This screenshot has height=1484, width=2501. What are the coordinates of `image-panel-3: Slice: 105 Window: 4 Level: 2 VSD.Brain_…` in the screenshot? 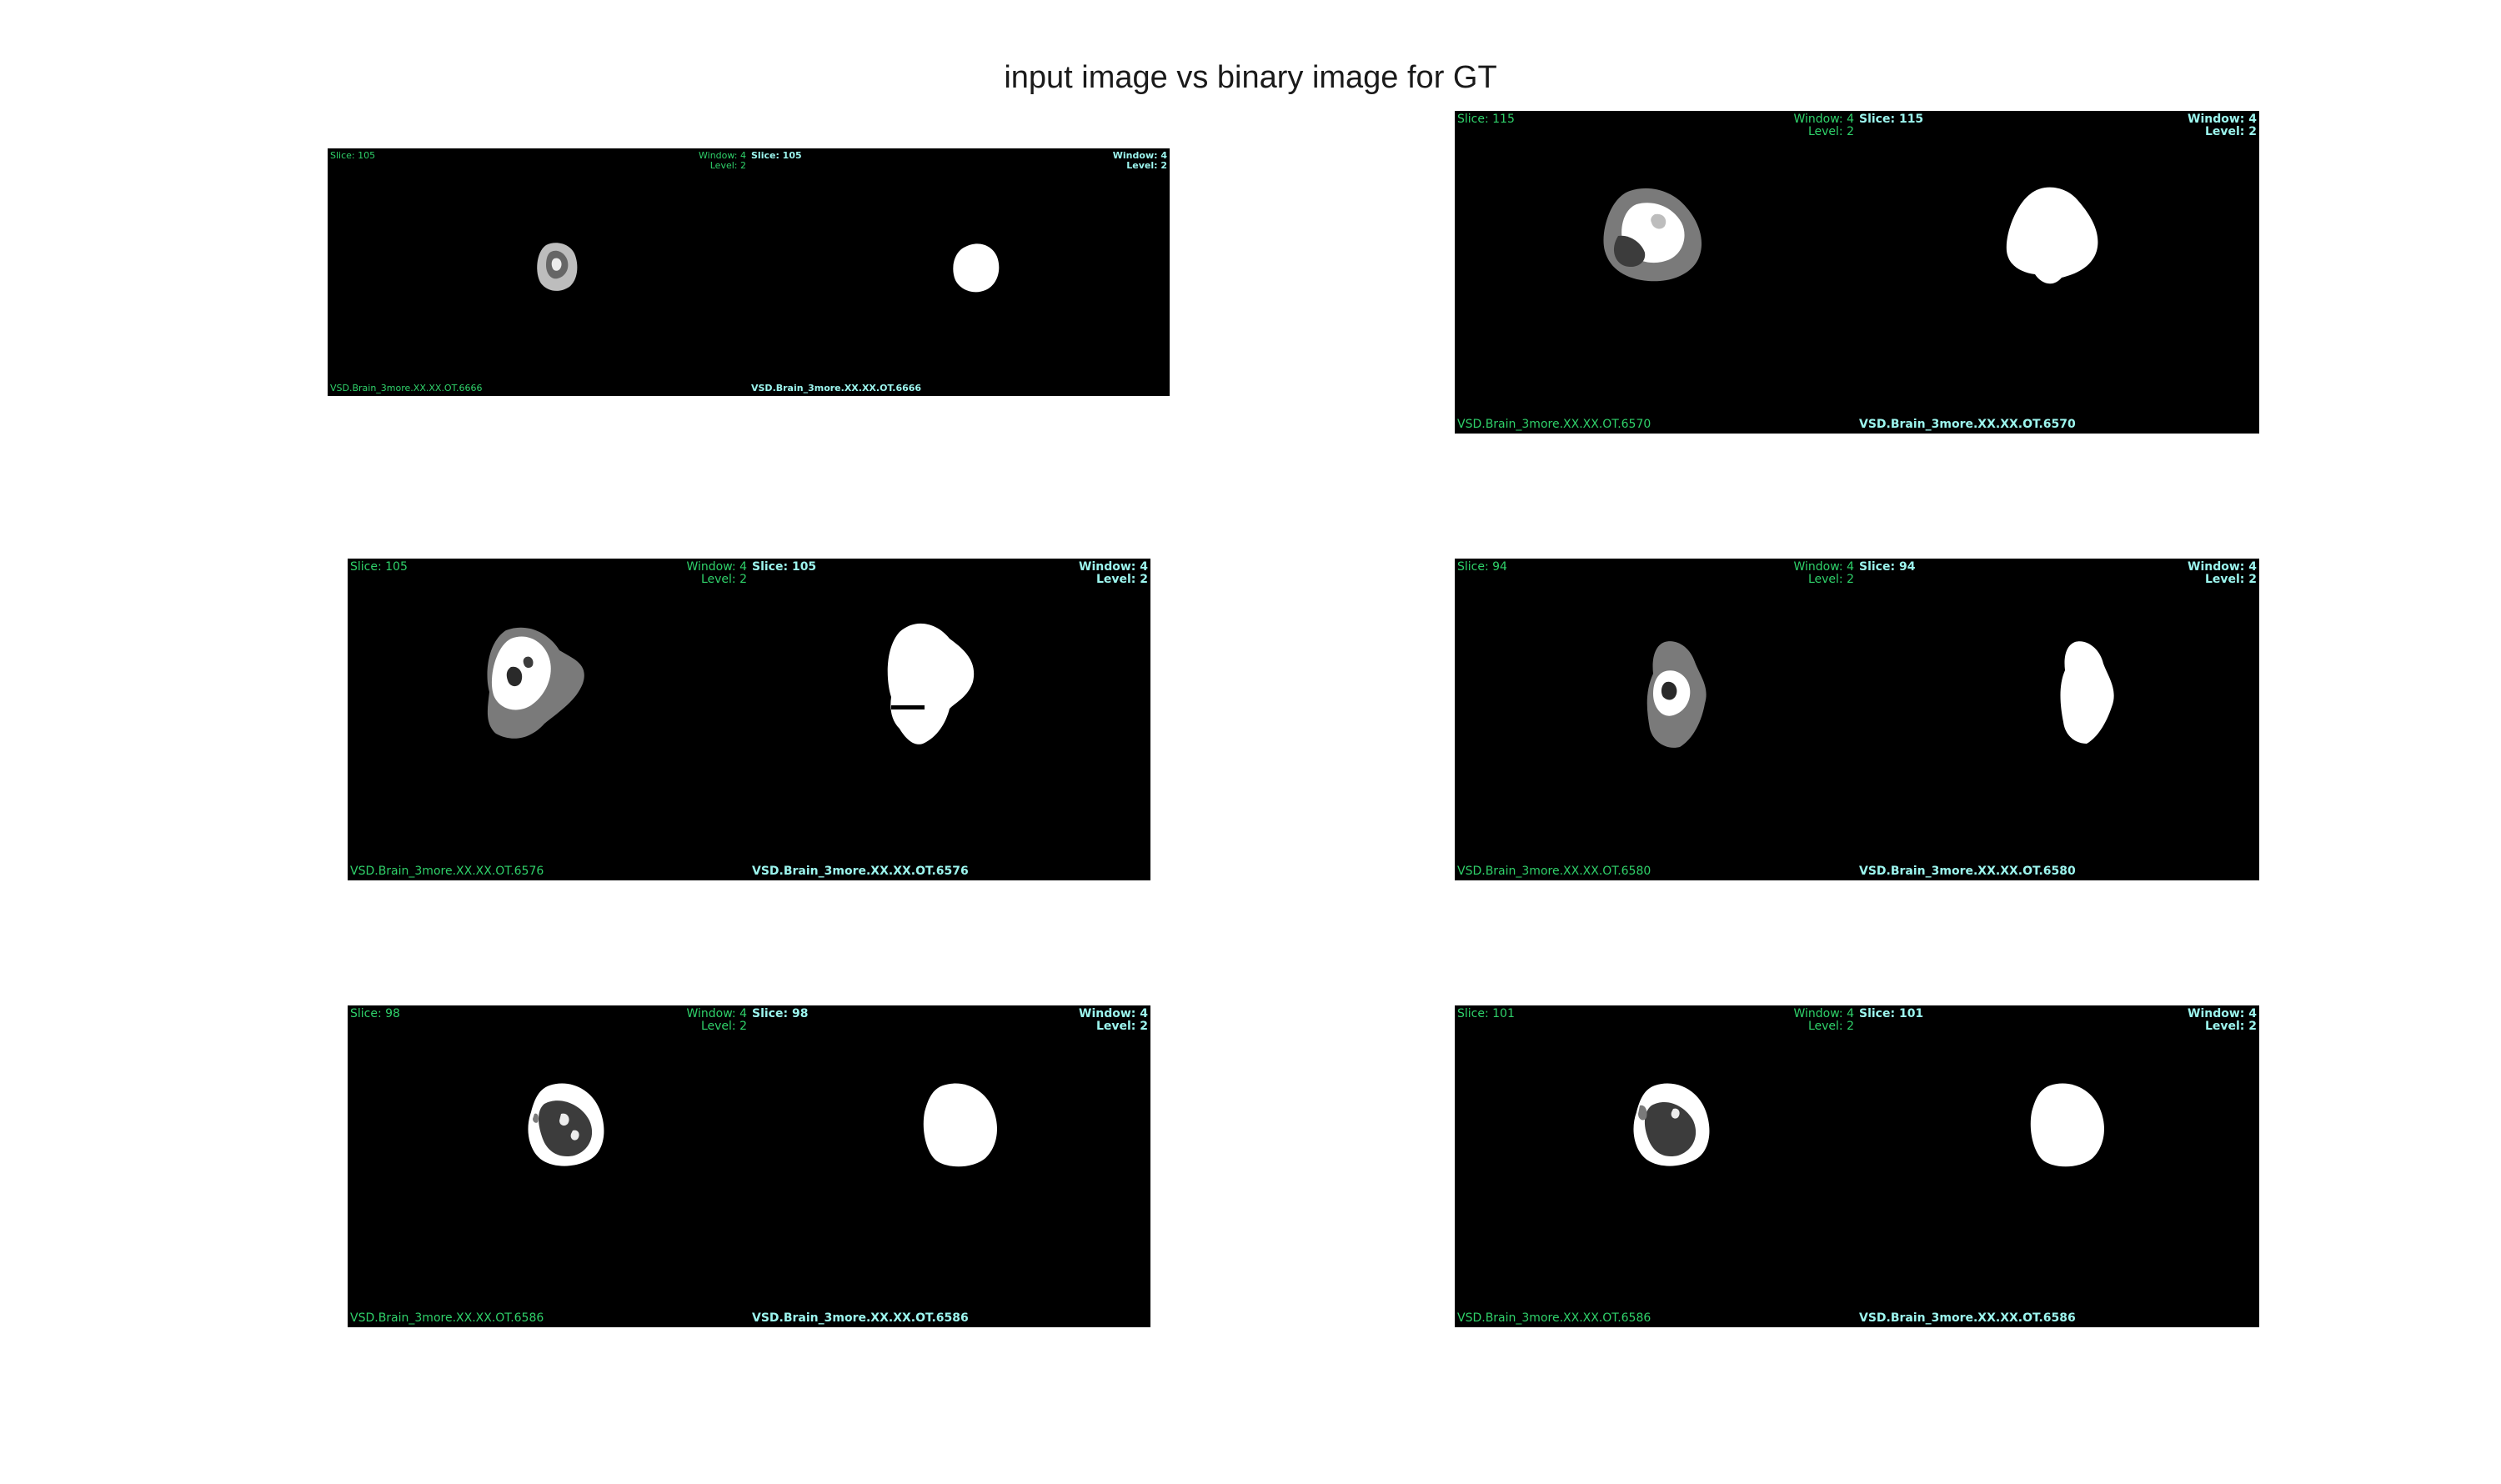 It's located at (749, 719).